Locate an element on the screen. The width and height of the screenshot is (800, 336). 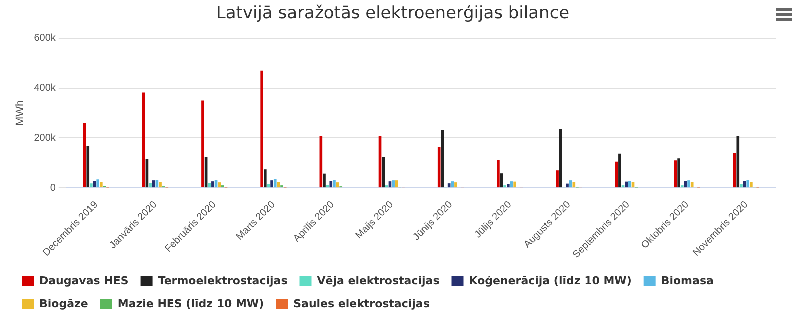
y-tick-label: 0 is located at coordinates (53, 188).